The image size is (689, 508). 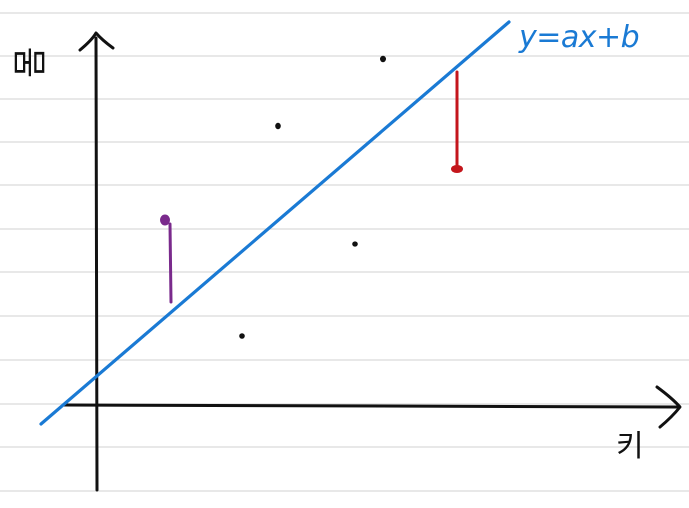 What do you see at coordinates (312, 197) in the screenshot?
I see `data-points` at bounding box center [312, 197].